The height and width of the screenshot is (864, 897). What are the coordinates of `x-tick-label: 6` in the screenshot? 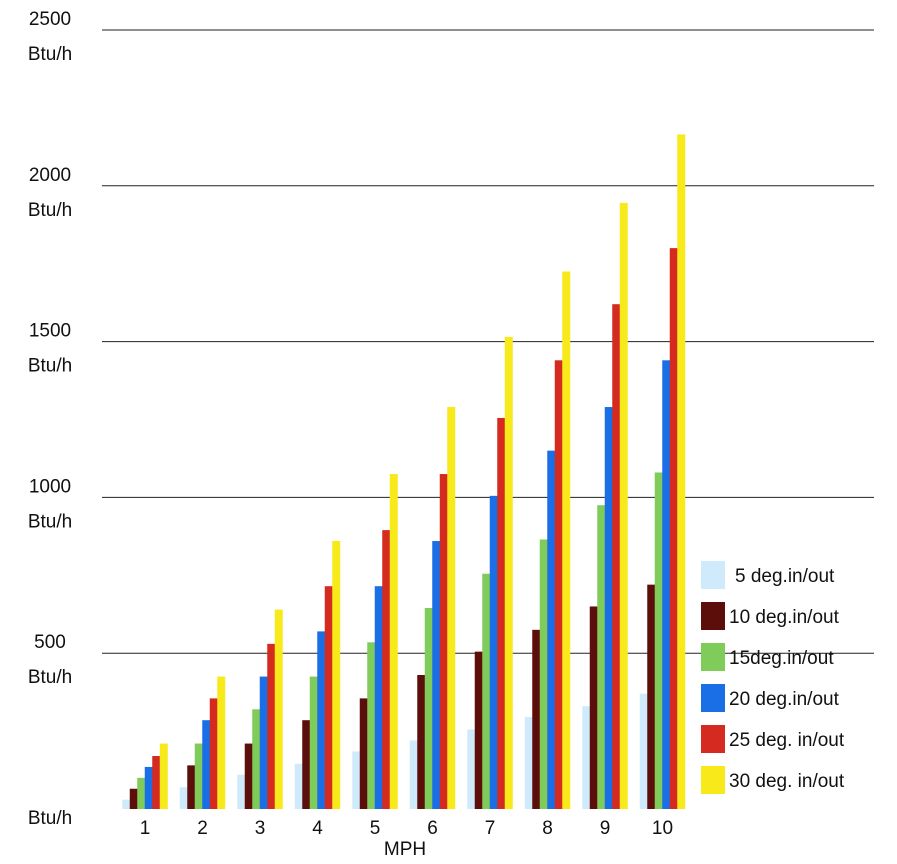 It's located at (432, 828).